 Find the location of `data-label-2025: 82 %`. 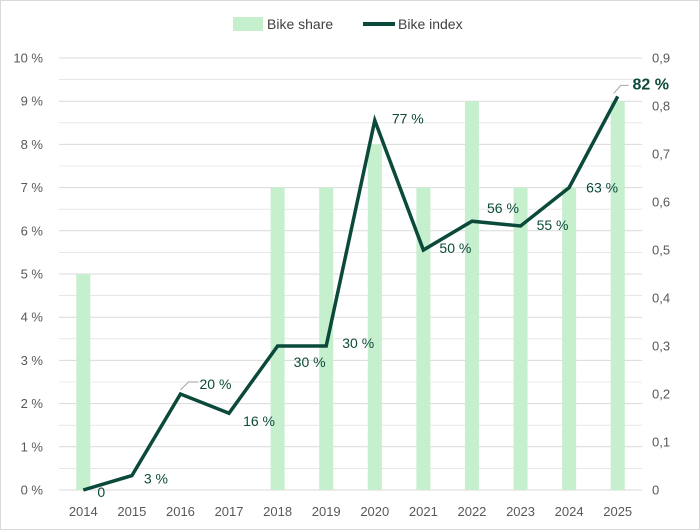

data-label-2025: 82 % is located at coordinates (650, 84).